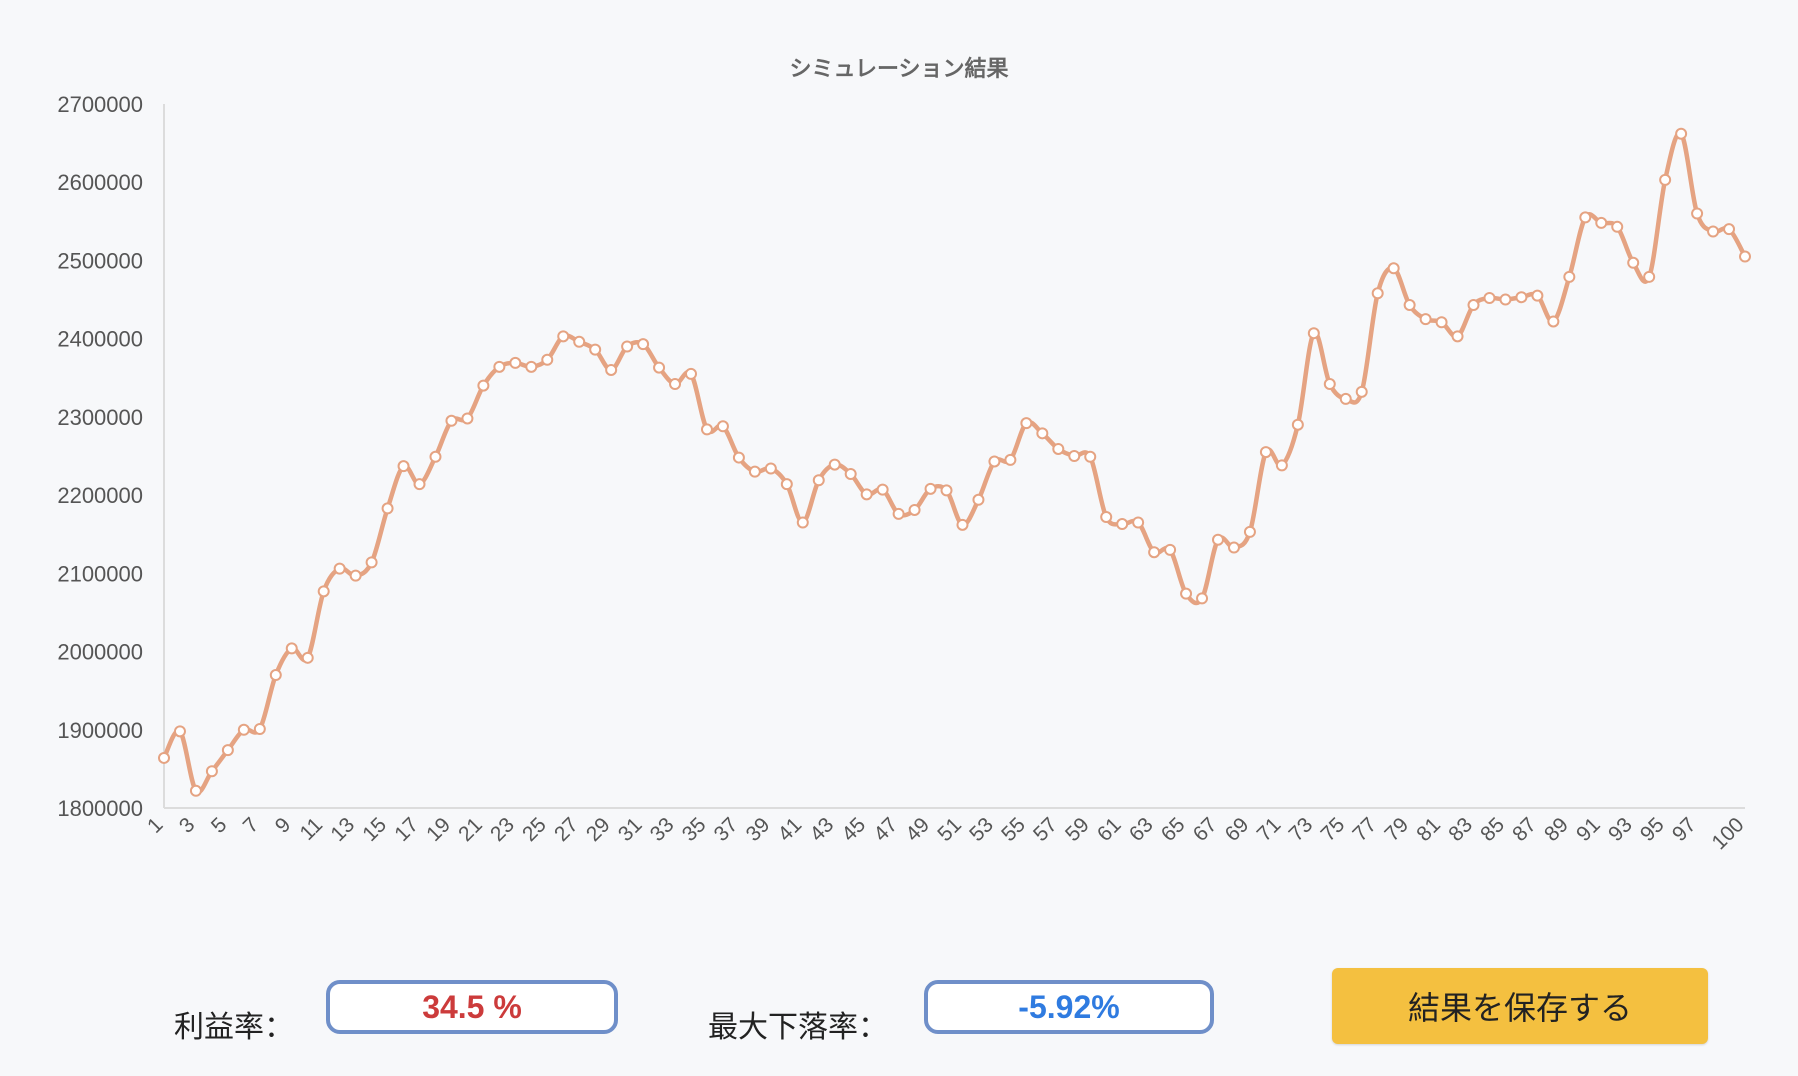 Image resolution: width=1798 pixels, height=1076 pixels. Describe the element at coordinates (470, 829) in the screenshot. I see `x-tick-label: 21` at that location.